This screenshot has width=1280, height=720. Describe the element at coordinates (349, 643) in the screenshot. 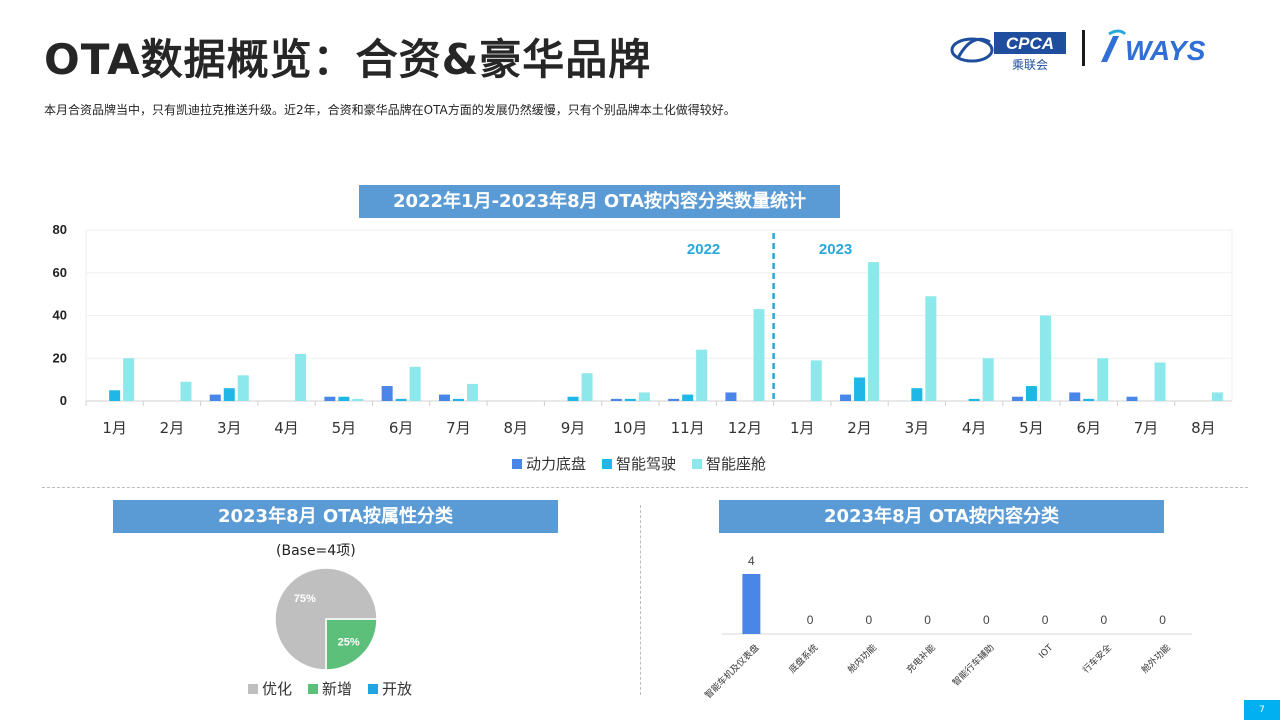

I see `pie-slice-label: 25%` at that location.